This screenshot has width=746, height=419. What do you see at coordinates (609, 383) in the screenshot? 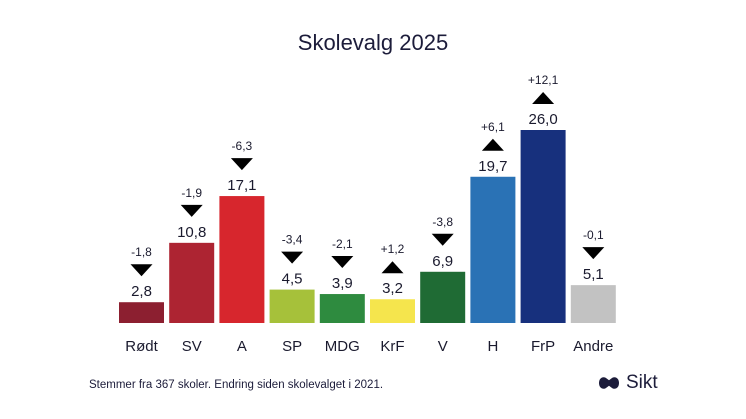
I see `sikt-logo-icon` at bounding box center [609, 383].